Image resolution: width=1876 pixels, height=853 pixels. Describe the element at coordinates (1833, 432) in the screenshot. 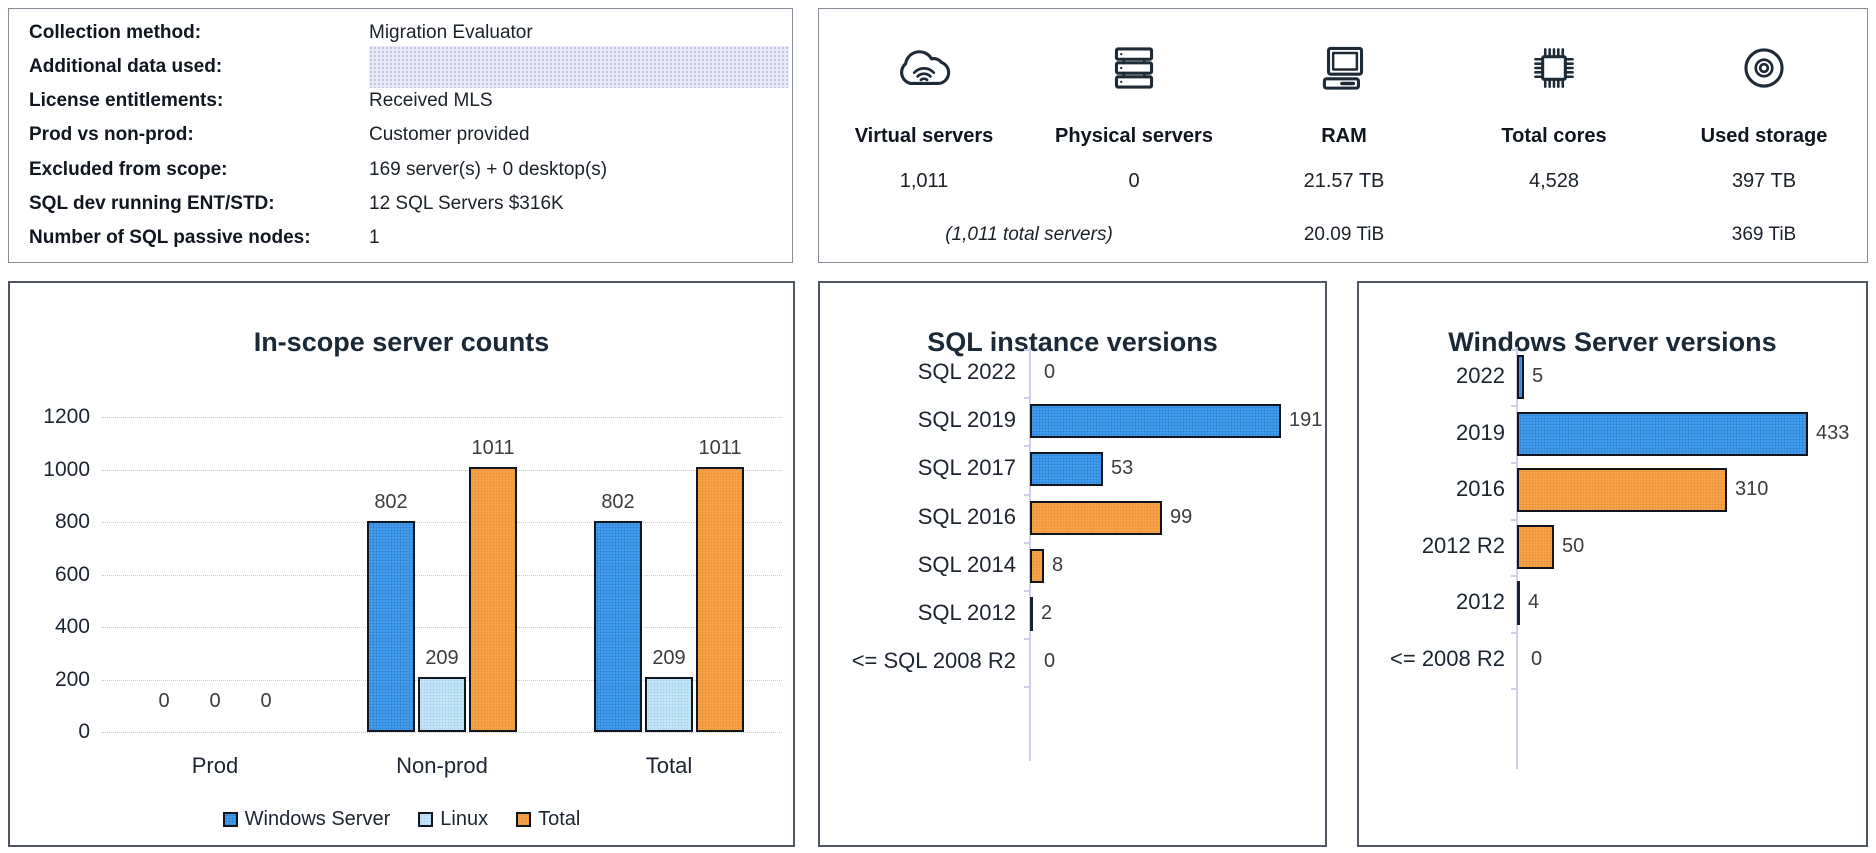

I see `bar-value-label: 433` at that location.